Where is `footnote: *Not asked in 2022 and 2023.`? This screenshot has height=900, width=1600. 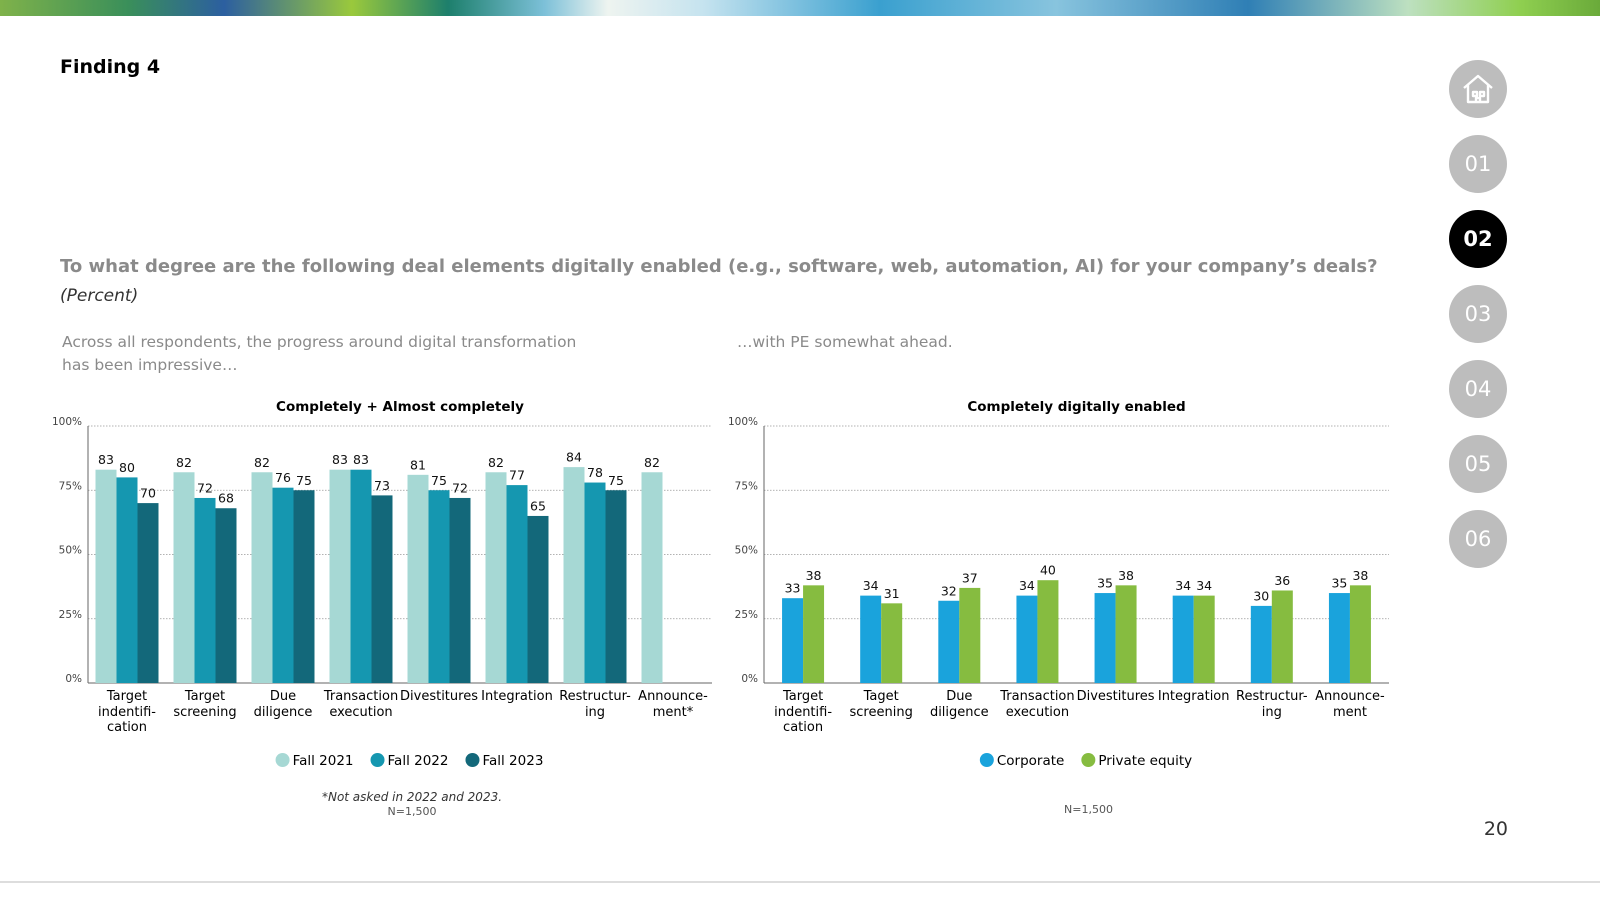
footnote: *Not asked in 2022 and 2023. is located at coordinates (412, 797).